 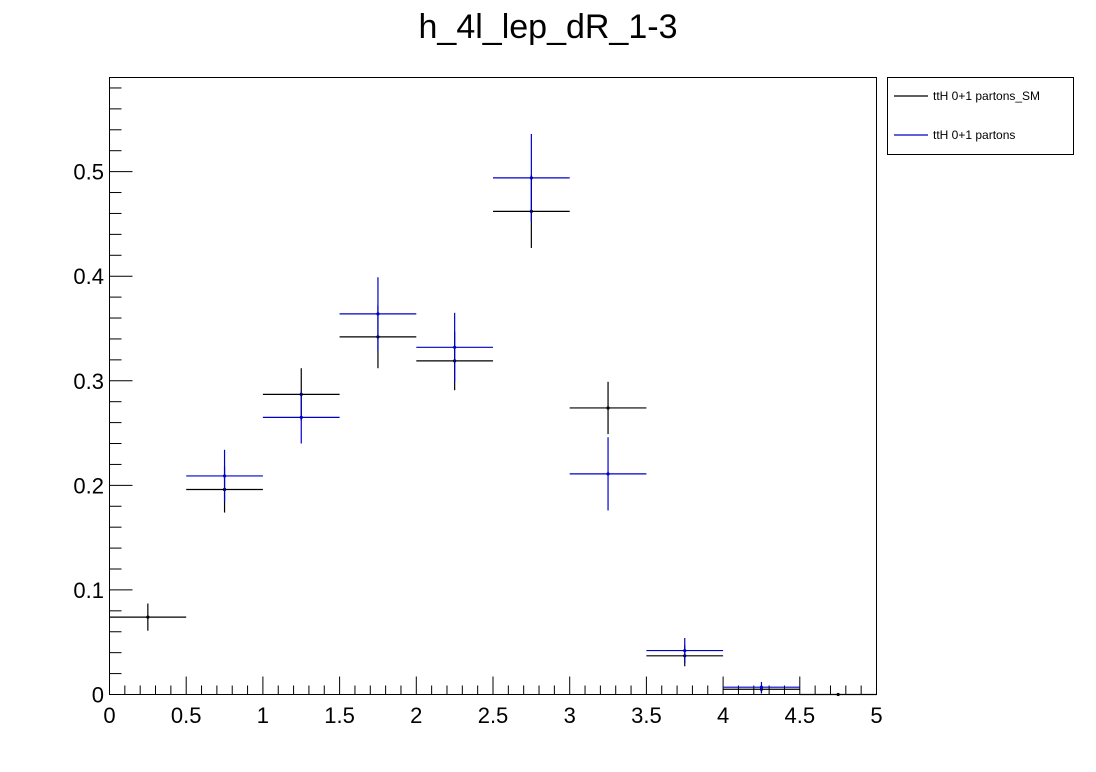 What do you see at coordinates (88, 590) in the screenshot?
I see `y-tick-label: 0.1` at bounding box center [88, 590].